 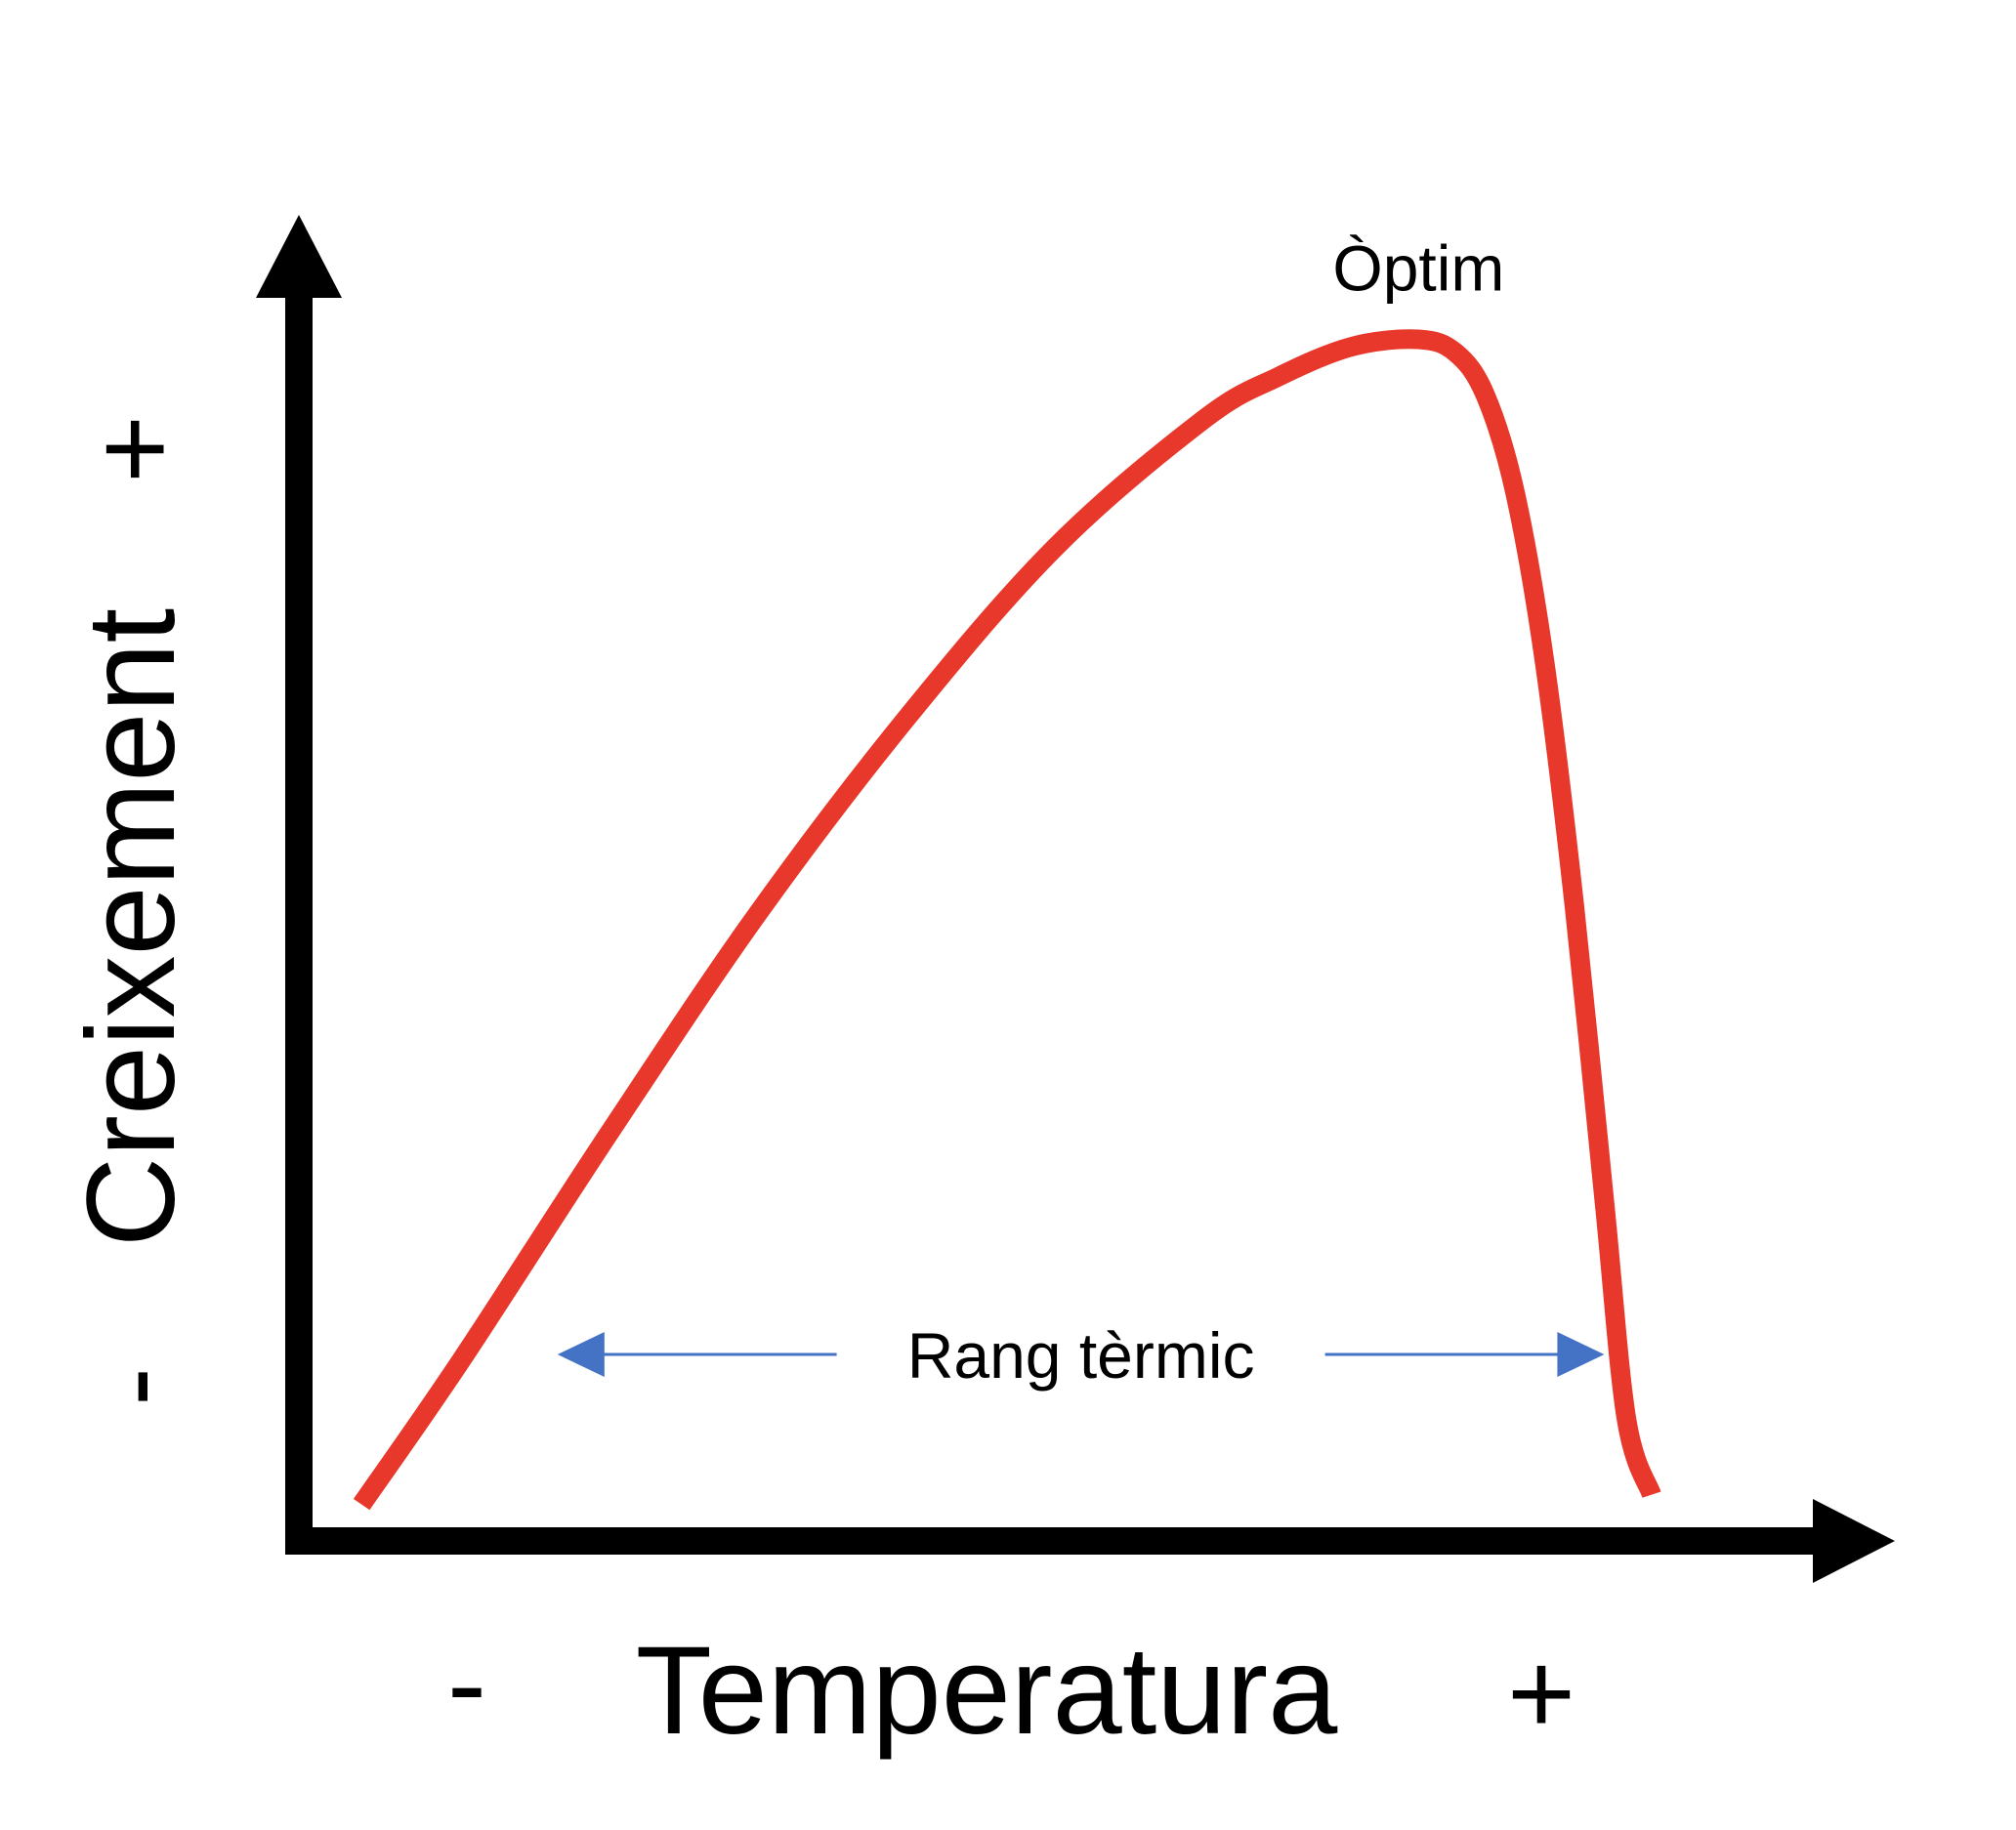 What do you see at coordinates (299, 257) in the screenshot?
I see `y-axis-arrowhead` at bounding box center [299, 257].